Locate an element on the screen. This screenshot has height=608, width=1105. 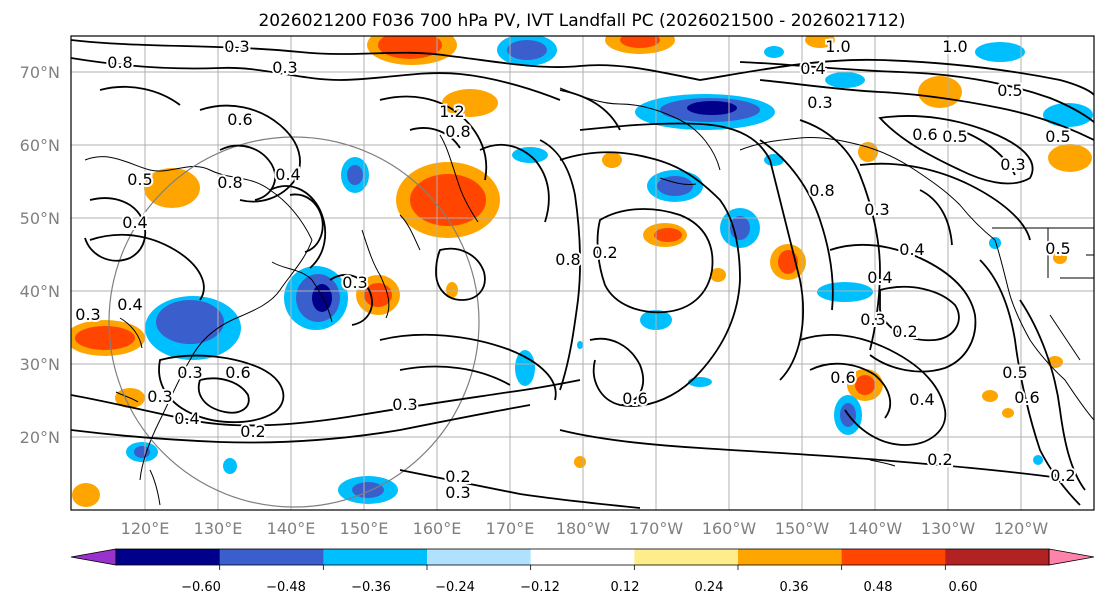
lon-label: 130°W is located at coordinates (948, 528).